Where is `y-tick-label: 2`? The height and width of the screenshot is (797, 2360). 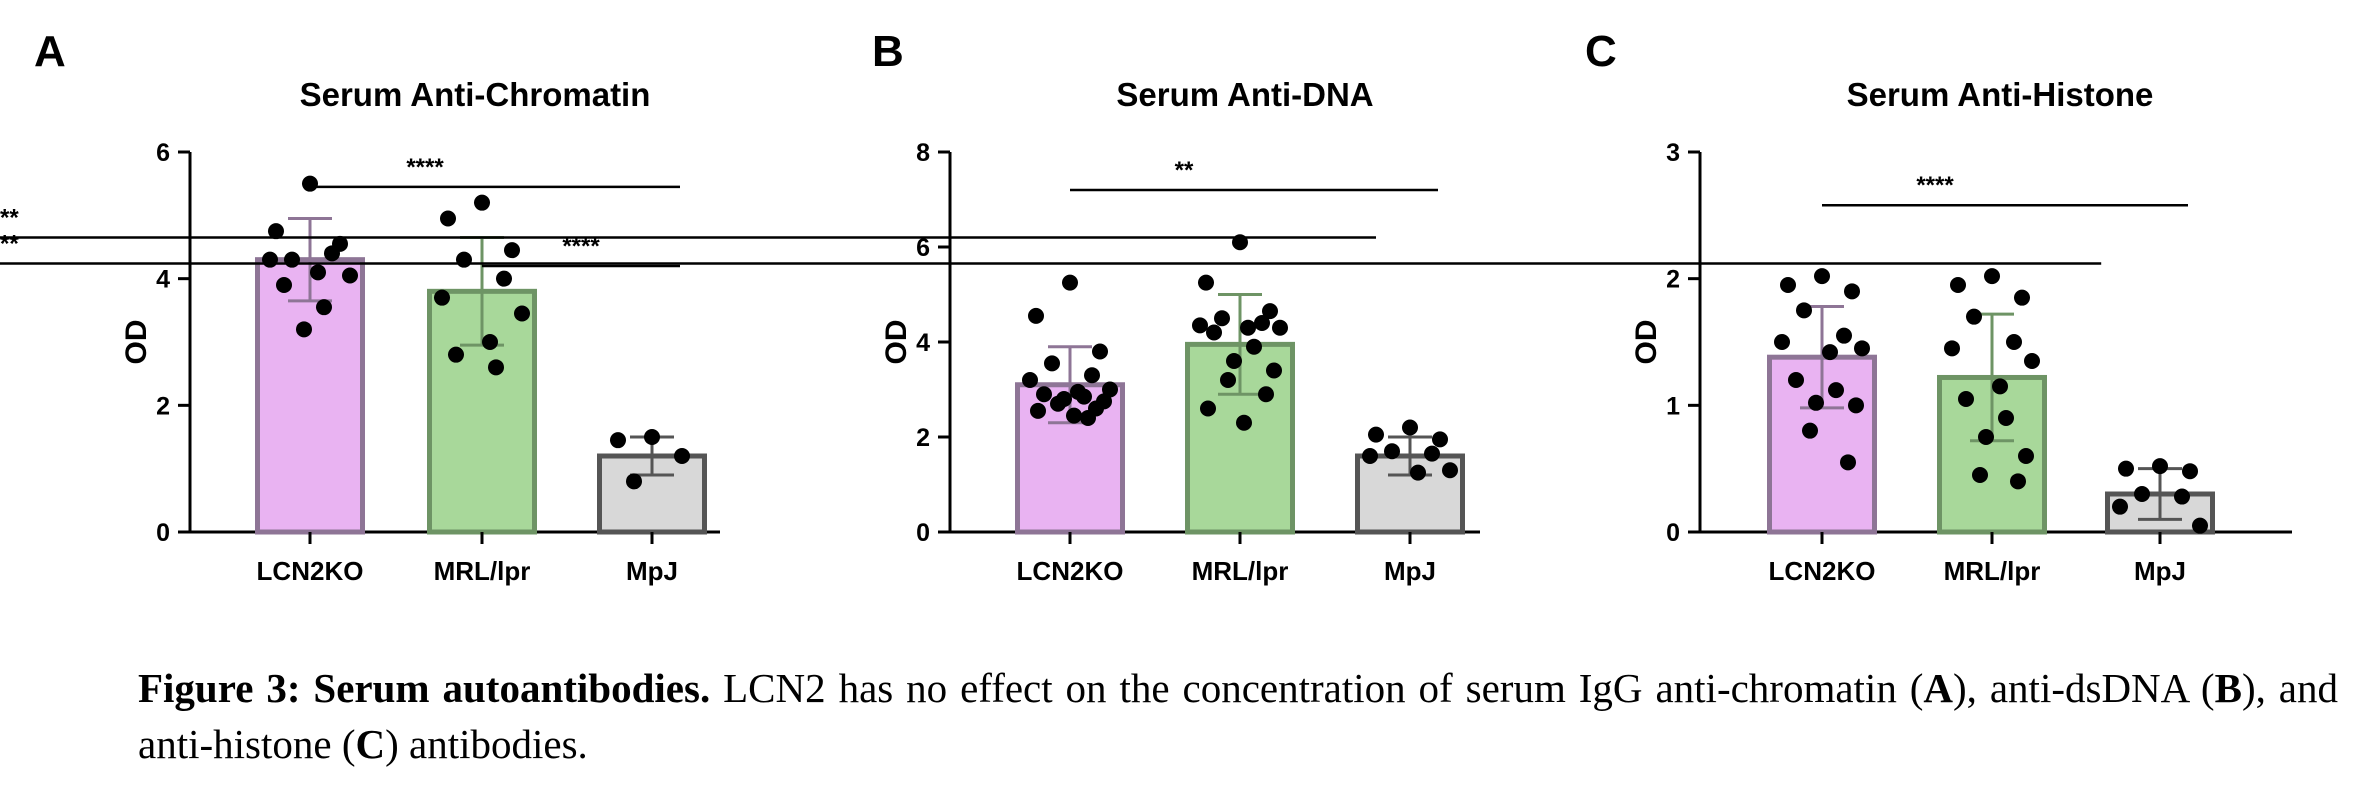 y-tick-label: 2 is located at coordinates (1673, 280).